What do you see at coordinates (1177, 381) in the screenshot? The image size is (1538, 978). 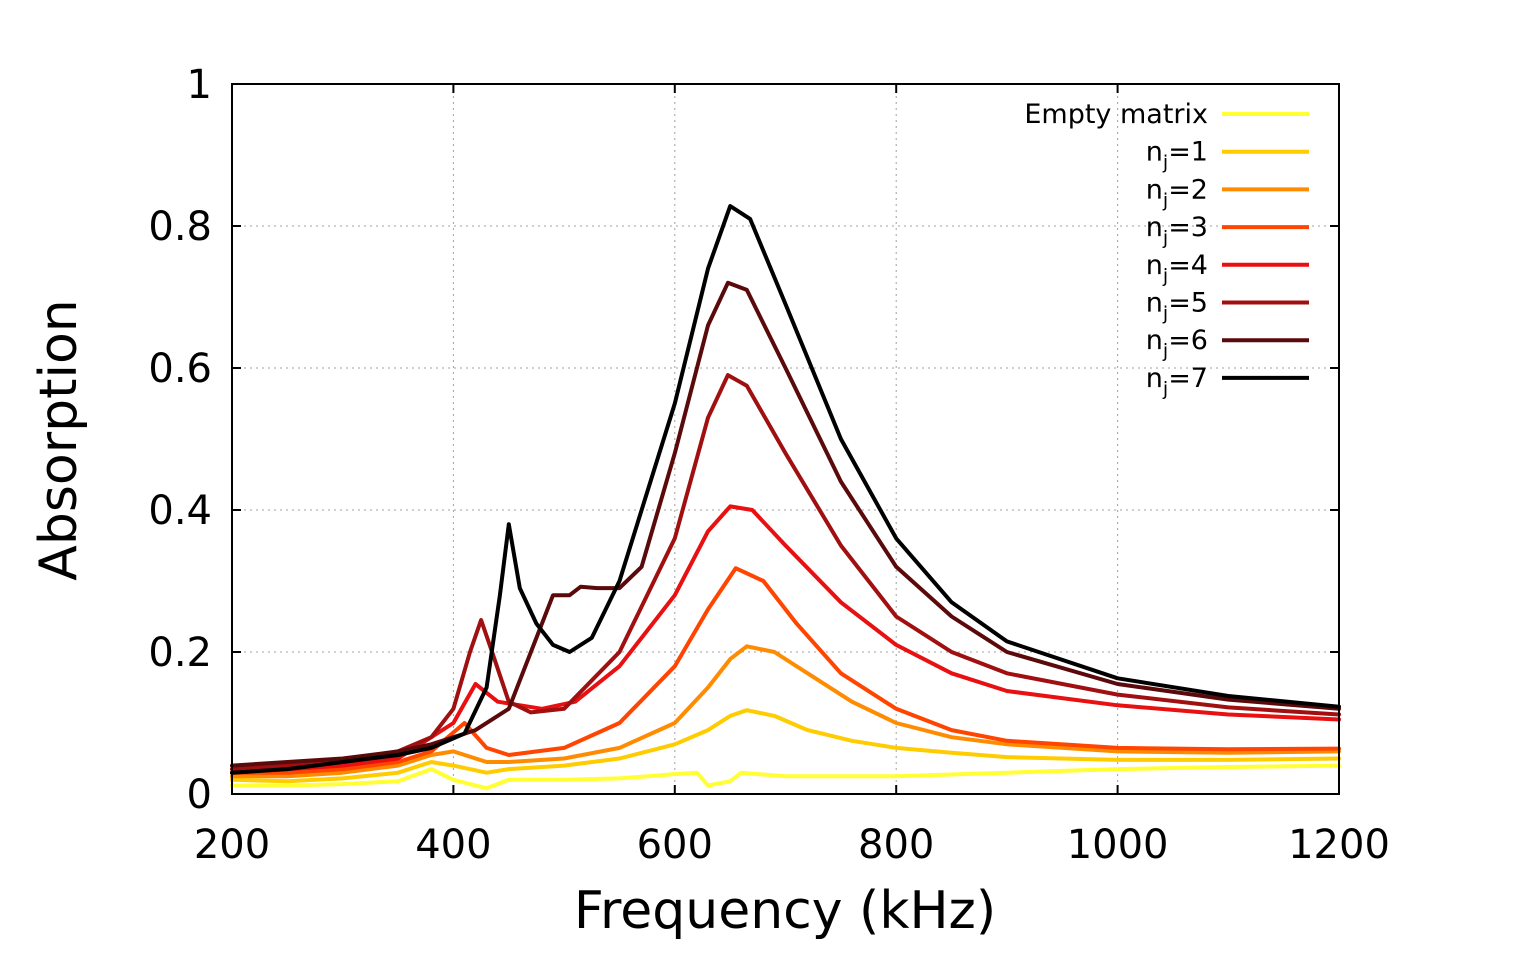 I see `legend-label: nj=7` at bounding box center [1177, 381].